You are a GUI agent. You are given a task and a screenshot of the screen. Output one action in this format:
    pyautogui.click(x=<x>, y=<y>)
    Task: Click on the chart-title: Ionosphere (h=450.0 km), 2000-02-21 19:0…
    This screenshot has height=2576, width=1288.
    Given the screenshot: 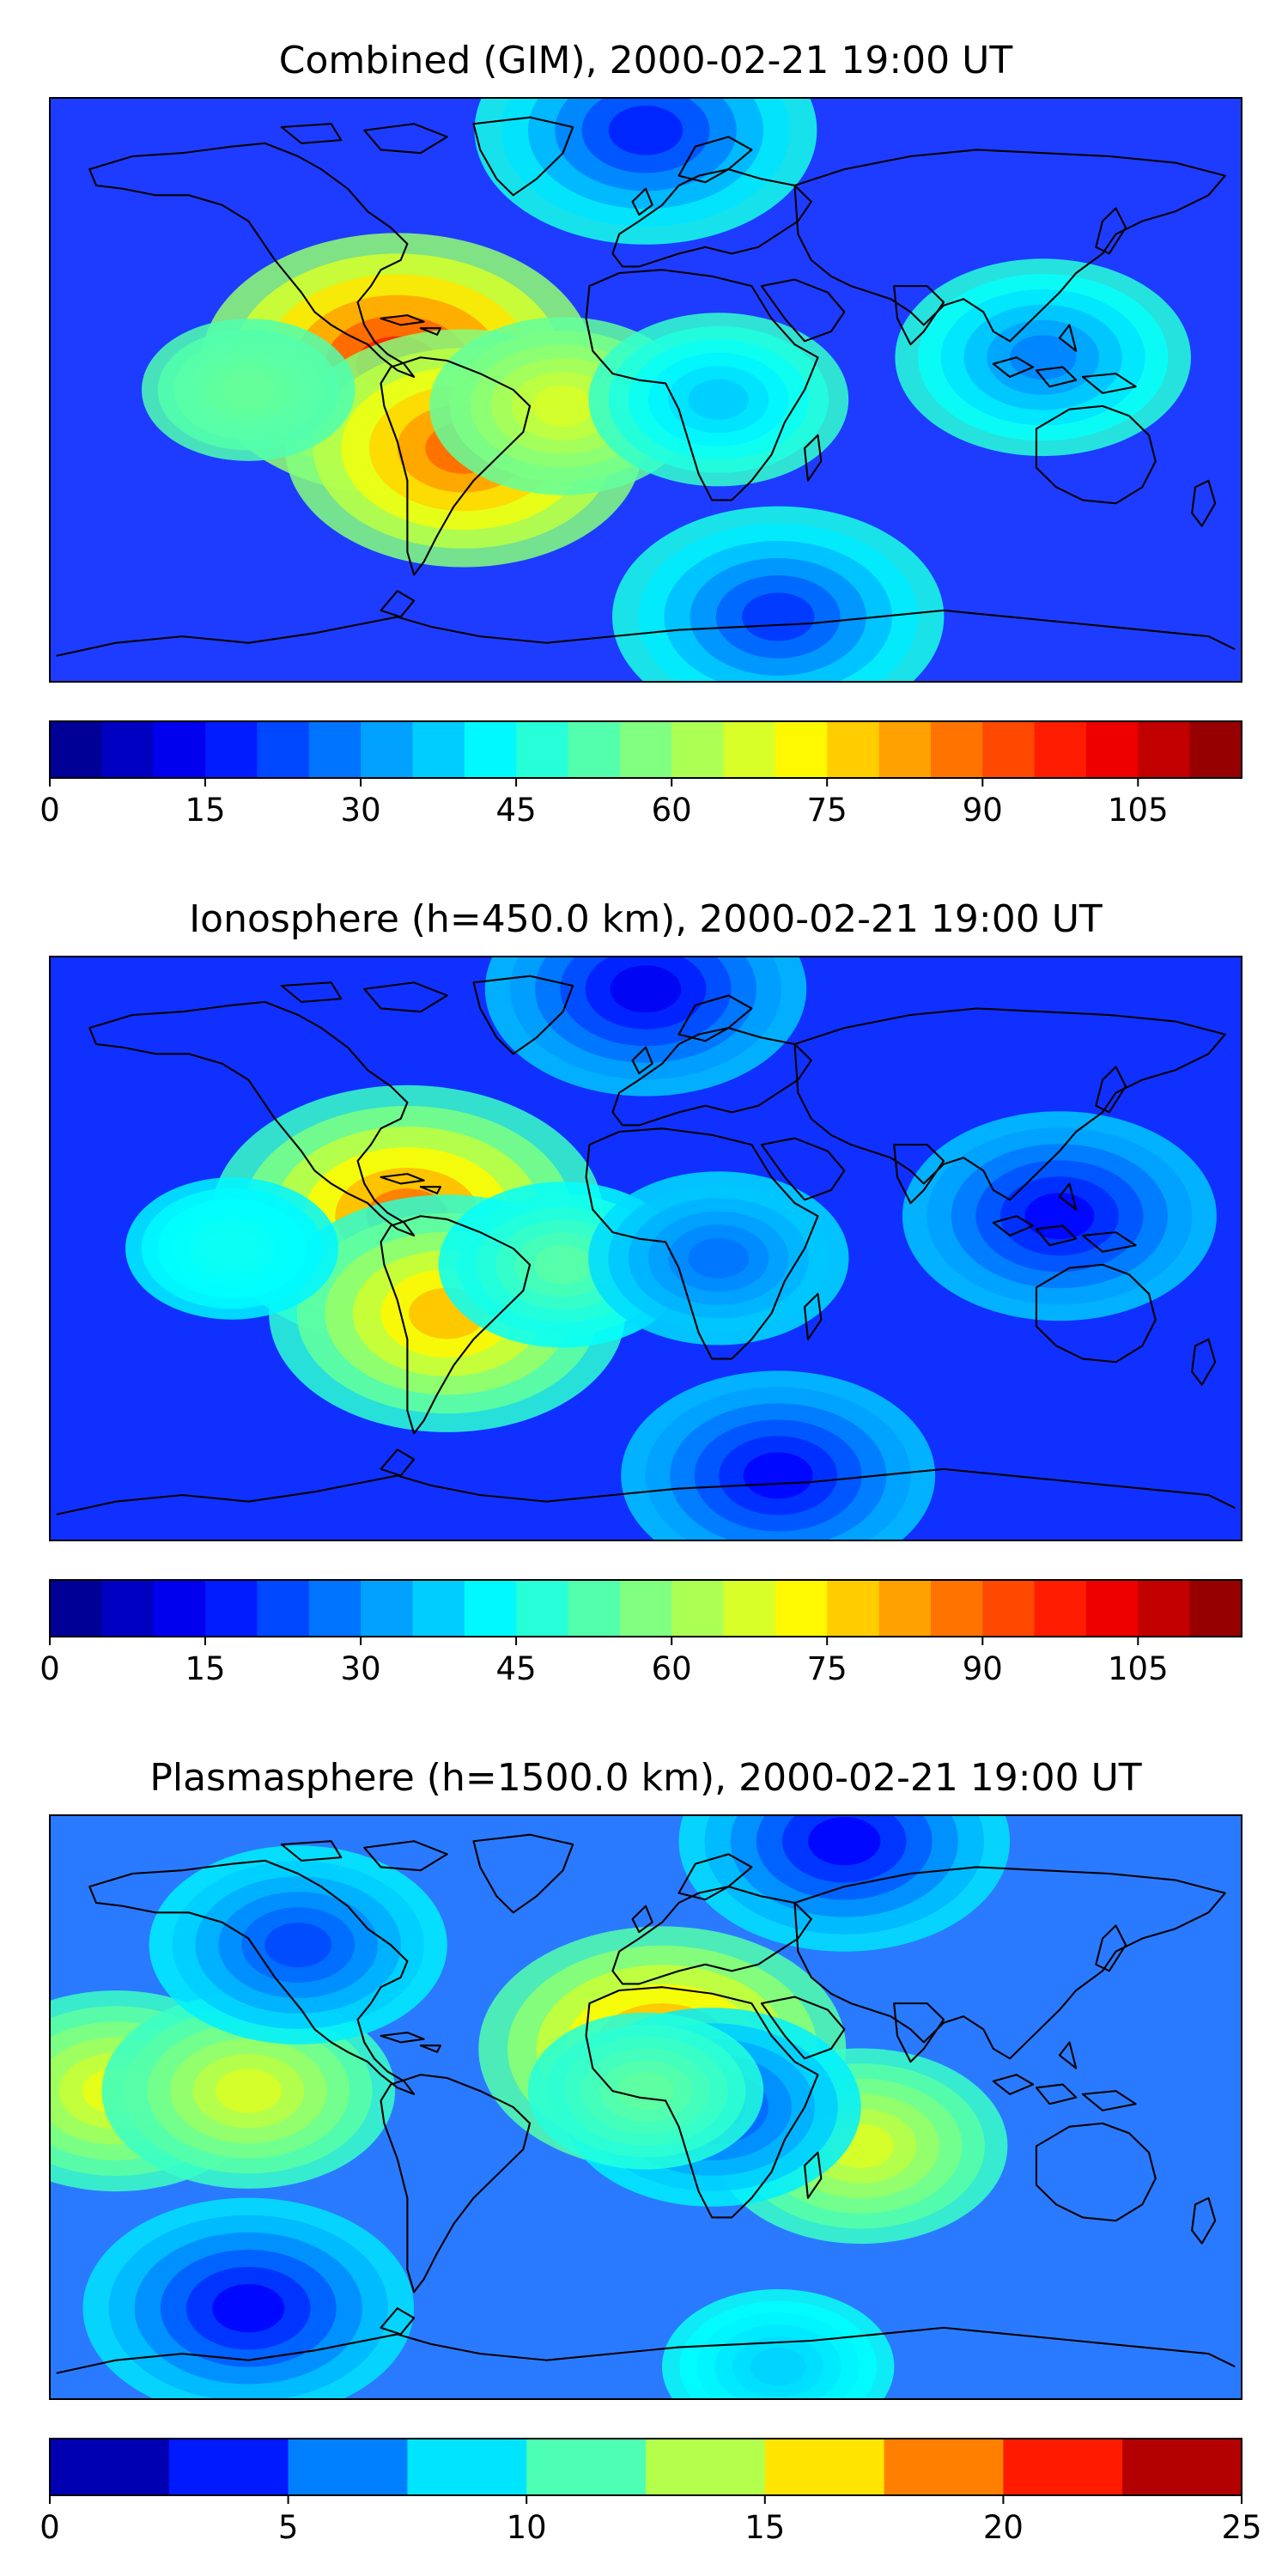 What is the action you would take?
    pyautogui.click(x=646, y=919)
    